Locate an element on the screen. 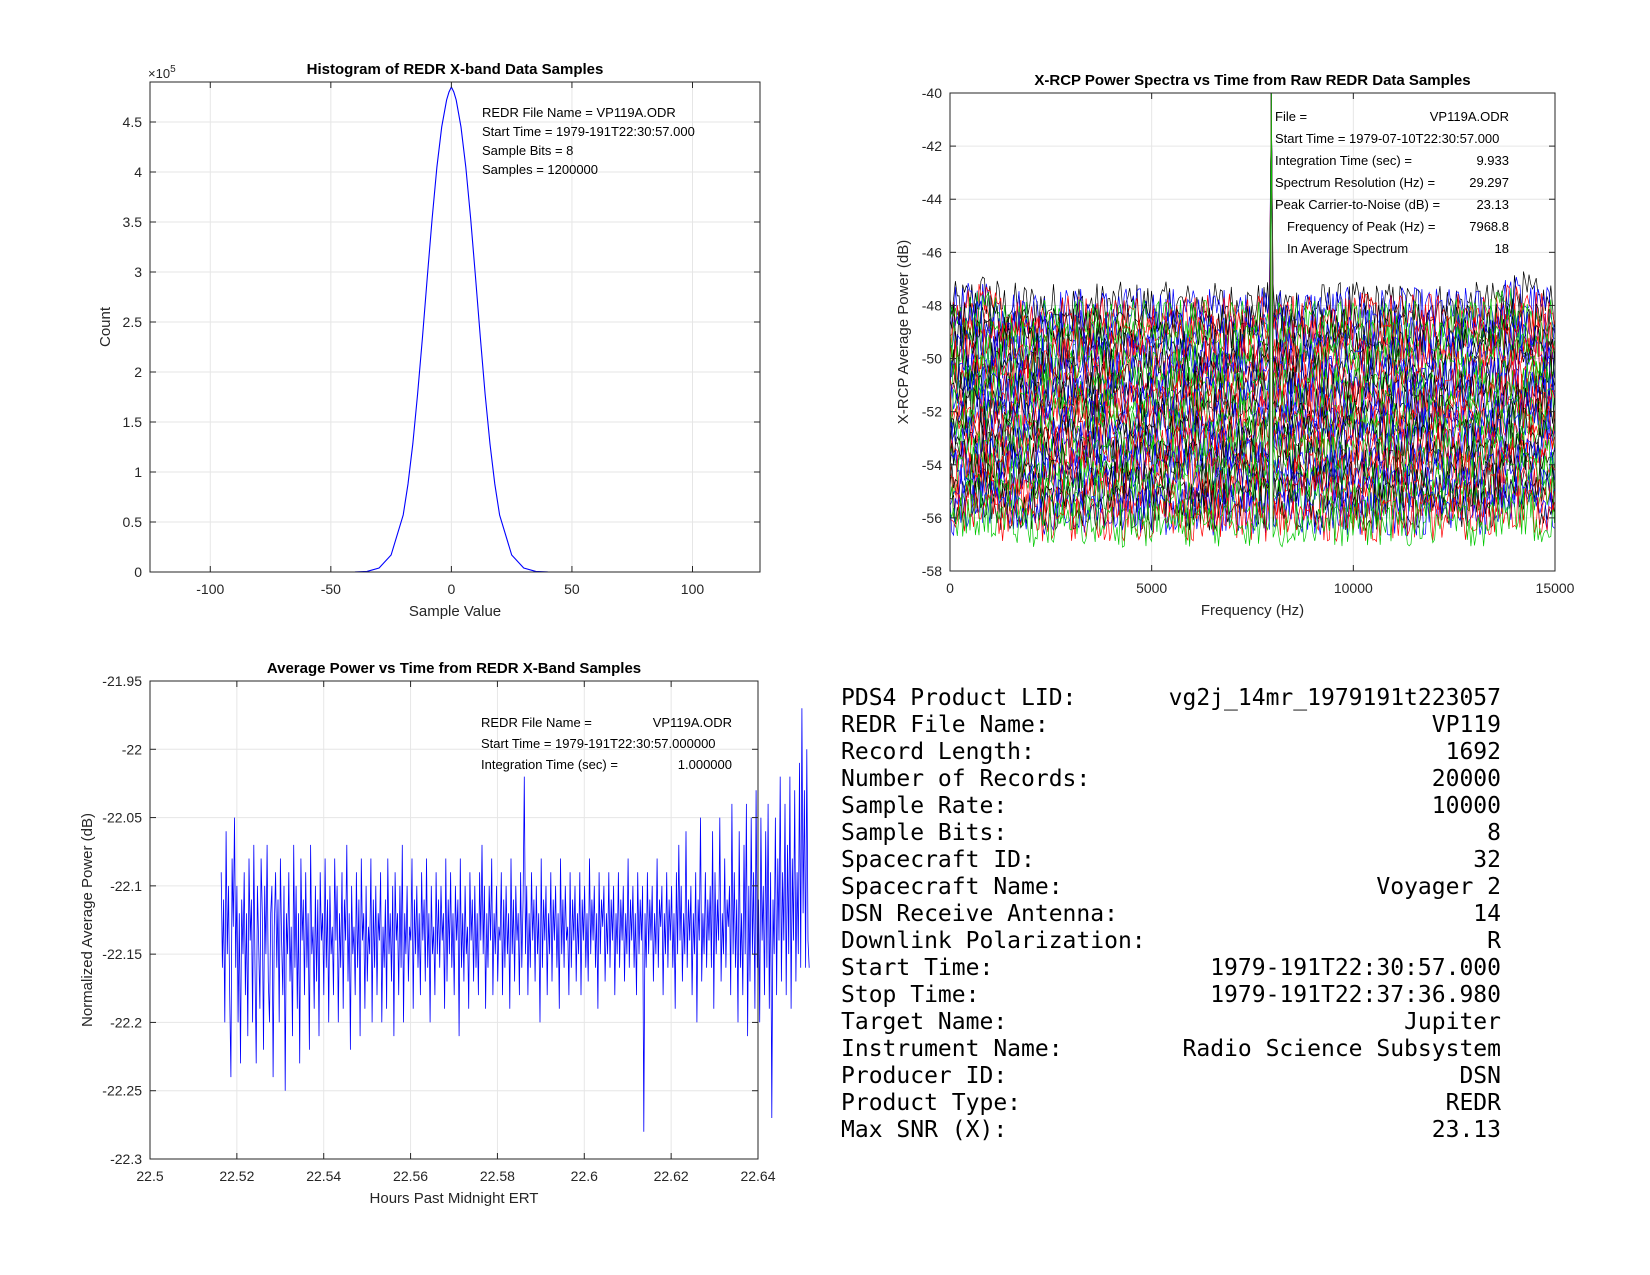  x-tick-label: 15000 is located at coordinates (1555, 588).